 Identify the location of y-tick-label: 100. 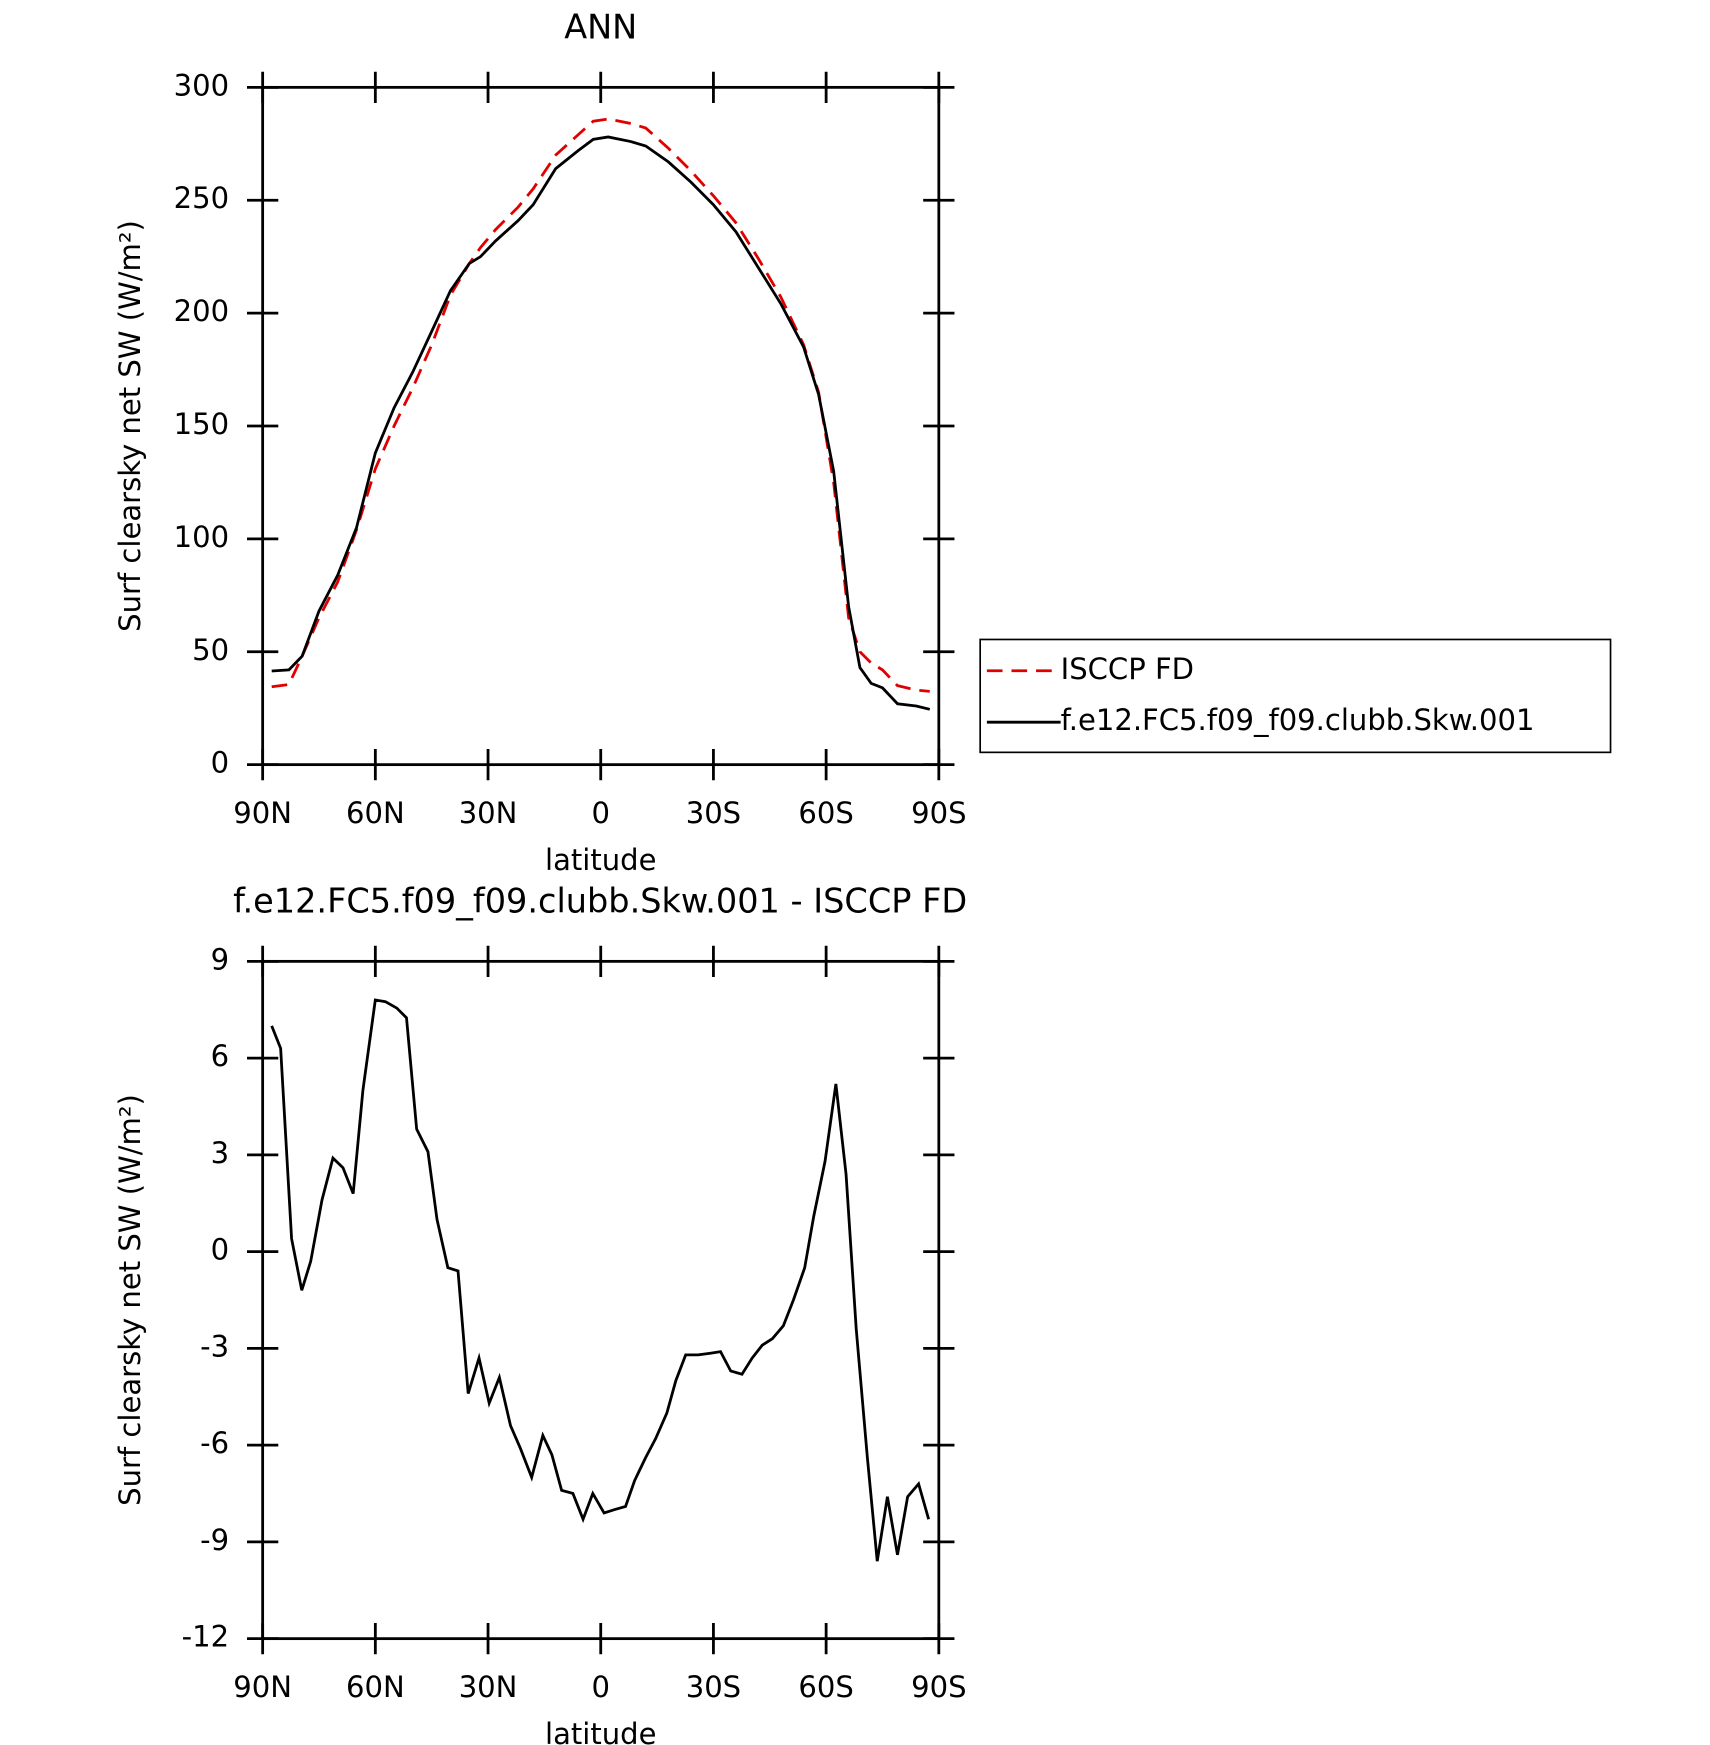
(201, 537).